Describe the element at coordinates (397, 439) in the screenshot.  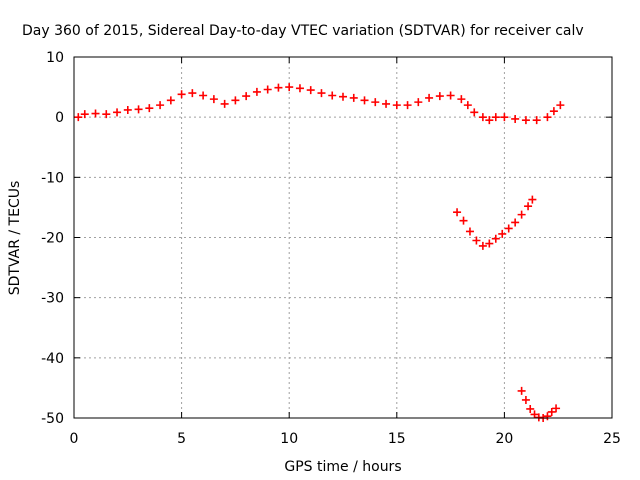
I see `x-tick-label: 15` at that location.